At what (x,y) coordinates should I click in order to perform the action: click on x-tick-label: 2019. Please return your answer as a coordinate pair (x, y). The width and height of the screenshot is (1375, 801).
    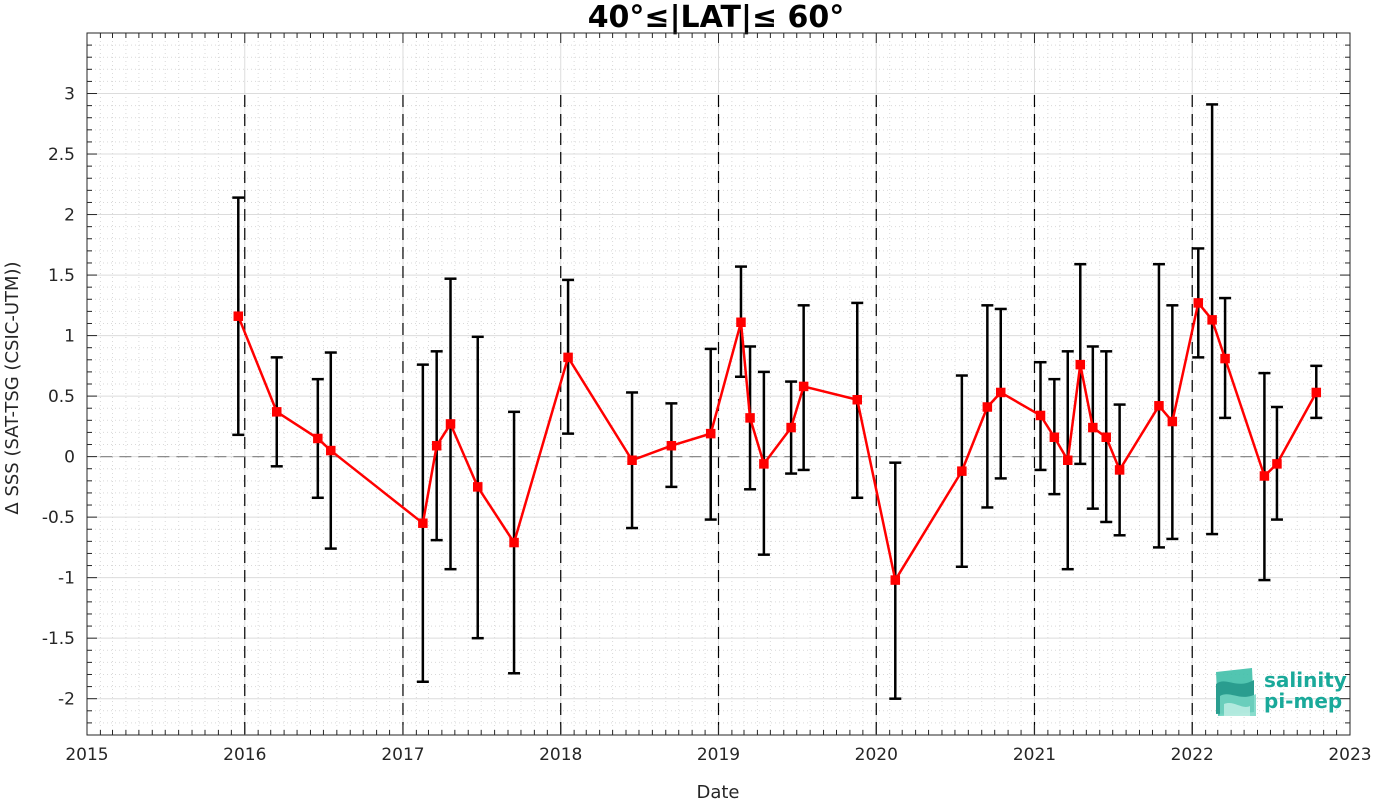
    Looking at the image, I should click on (718, 755).